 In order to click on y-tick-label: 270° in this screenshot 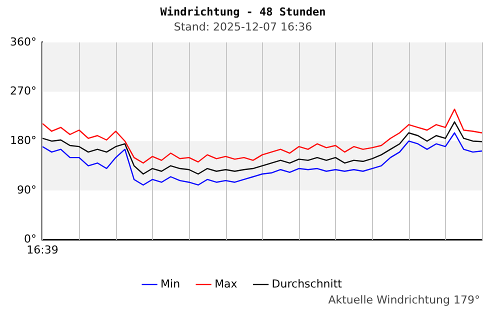, I will do `click(23, 91)`.